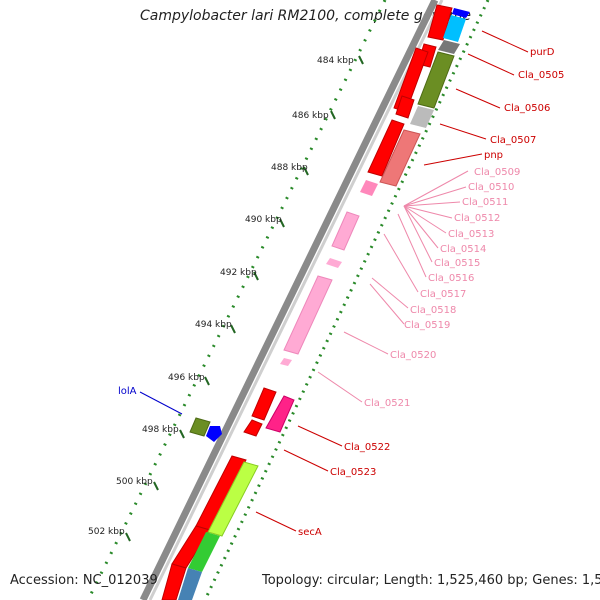 This screenshot has height=600, width=600. What do you see at coordinates (541, 75) in the screenshot?
I see `gene-label-cla0505: Cla_0505` at bounding box center [541, 75].